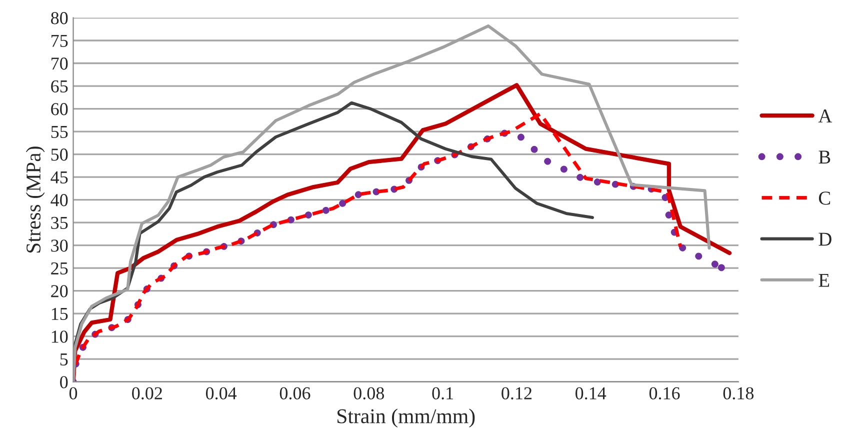 The image size is (842, 444). What do you see at coordinates (59, 154) in the screenshot?
I see `y-tick-label: 50` at bounding box center [59, 154].